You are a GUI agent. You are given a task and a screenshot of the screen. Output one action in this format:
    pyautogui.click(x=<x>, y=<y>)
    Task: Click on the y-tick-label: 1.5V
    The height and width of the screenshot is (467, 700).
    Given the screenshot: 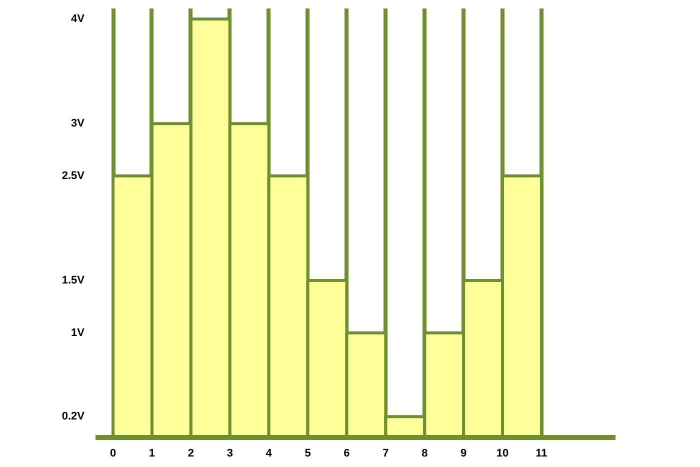 What is the action you would take?
    pyautogui.click(x=74, y=280)
    